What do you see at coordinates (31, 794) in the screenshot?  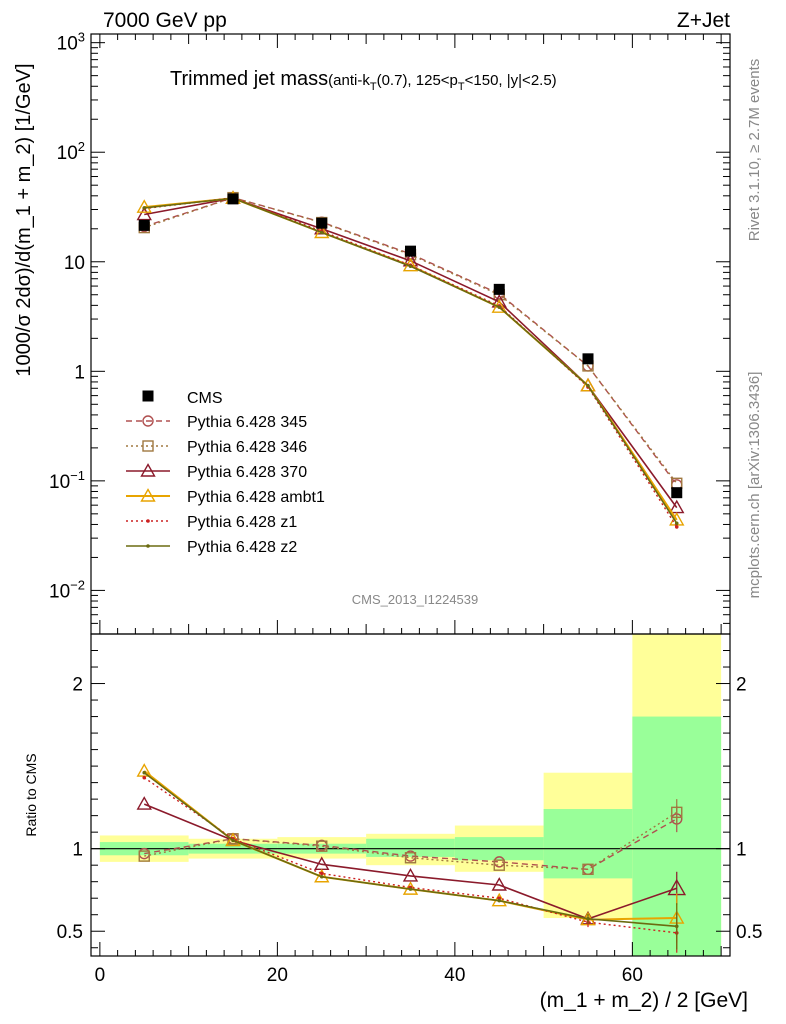 I see `y-axis-title-ratio: Ratio to CMS` at bounding box center [31, 794].